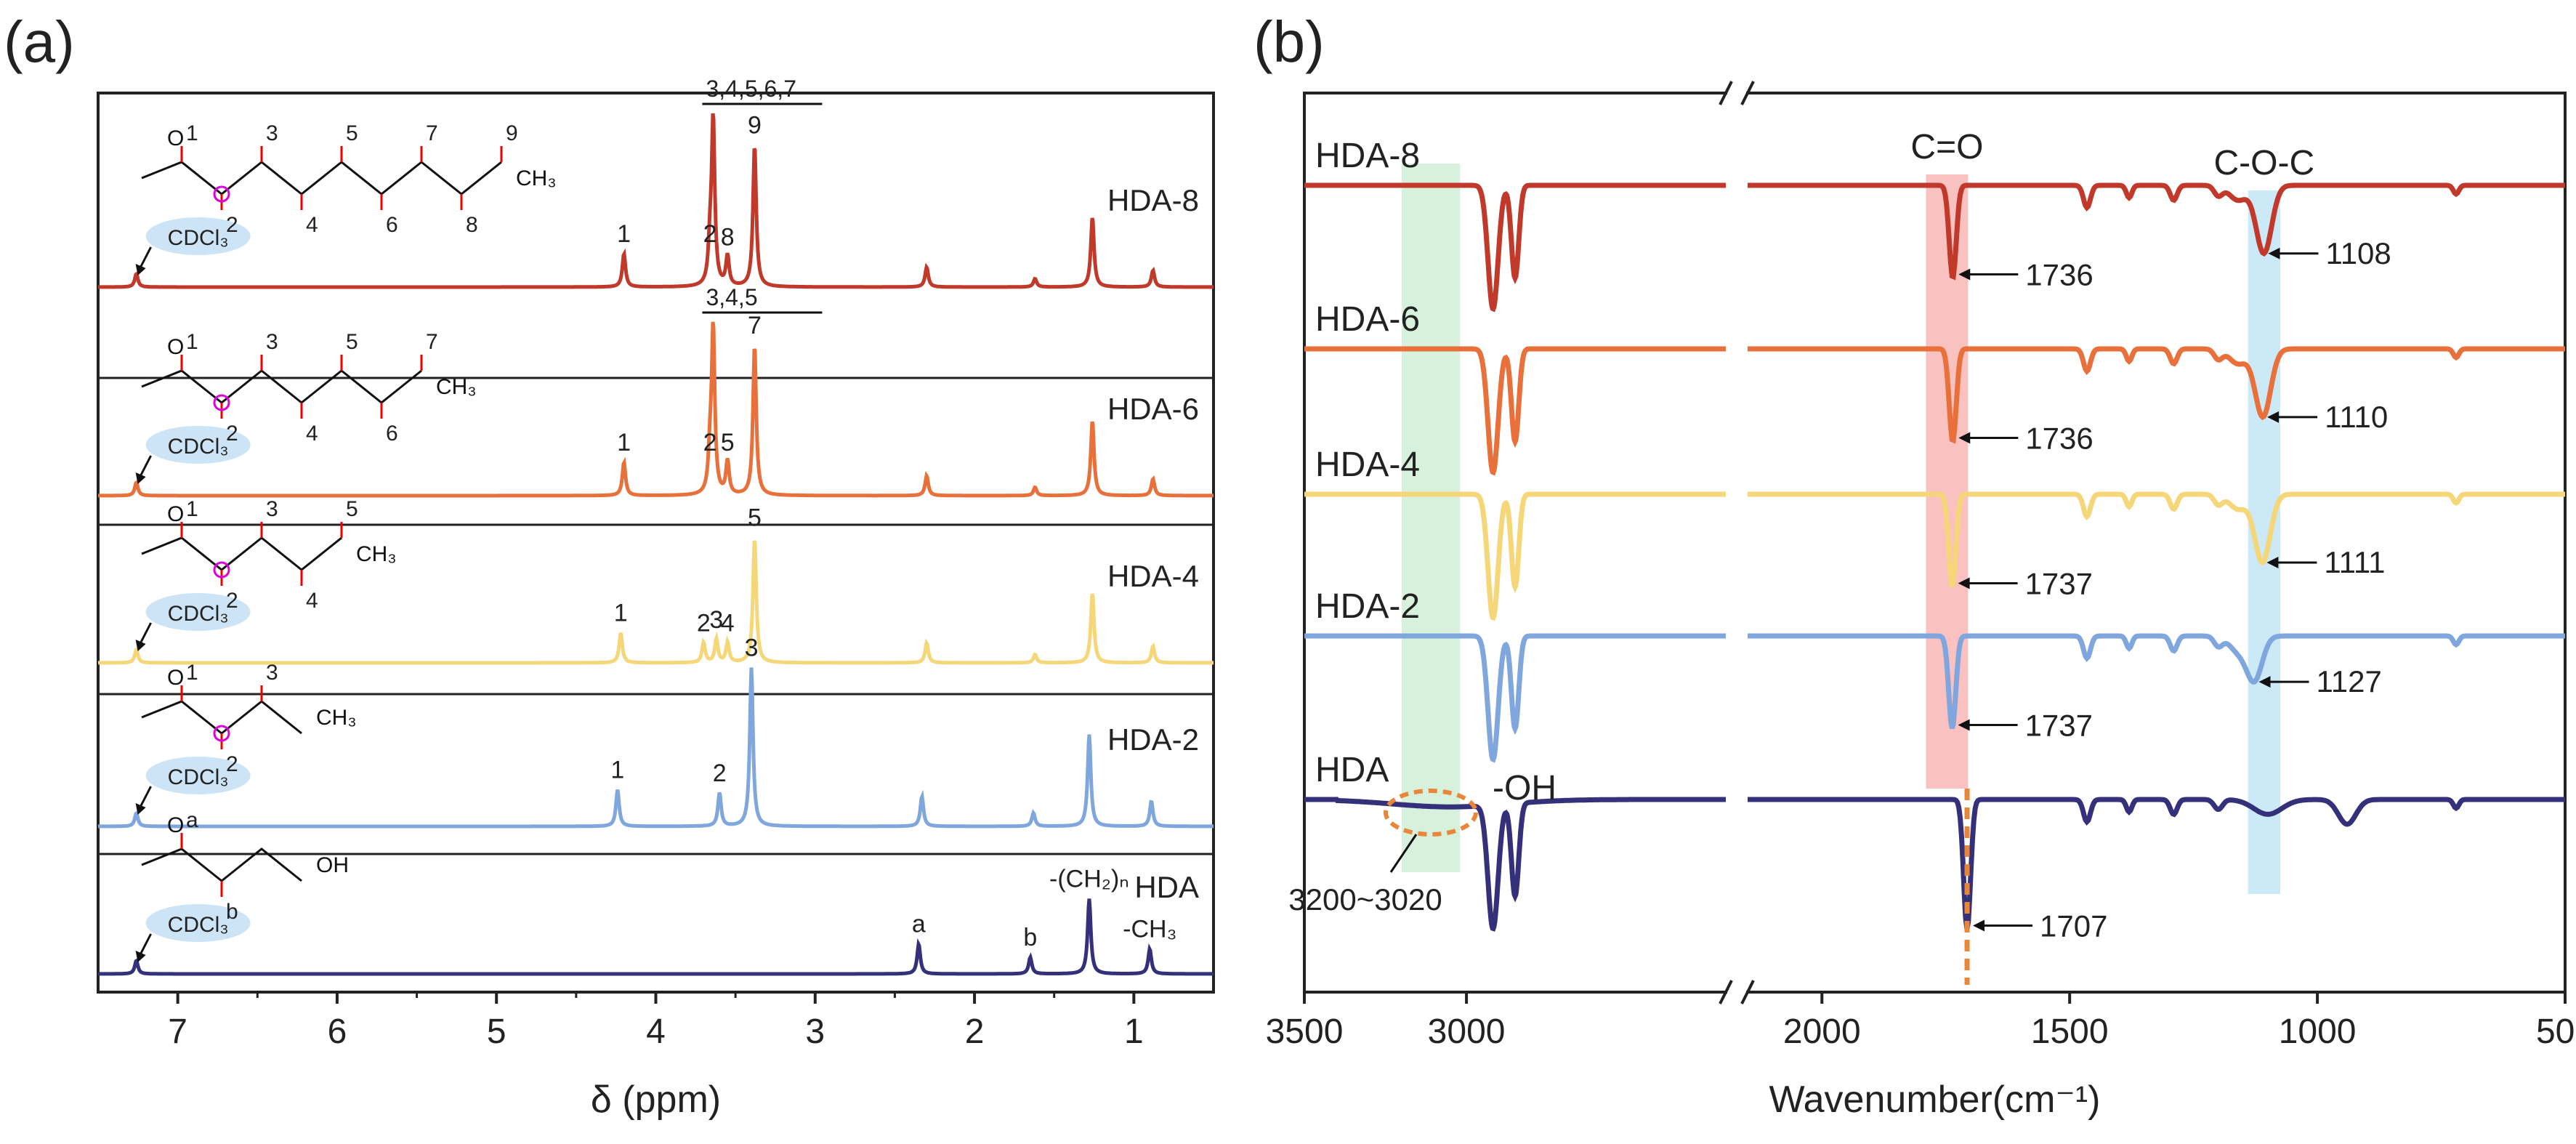 This screenshot has width=2576, height=1144. What do you see at coordinates (656, 1100) in the screenshot?
I see `x-axis-title-a: δ (ppm)` at bounding box center [656, 1100].